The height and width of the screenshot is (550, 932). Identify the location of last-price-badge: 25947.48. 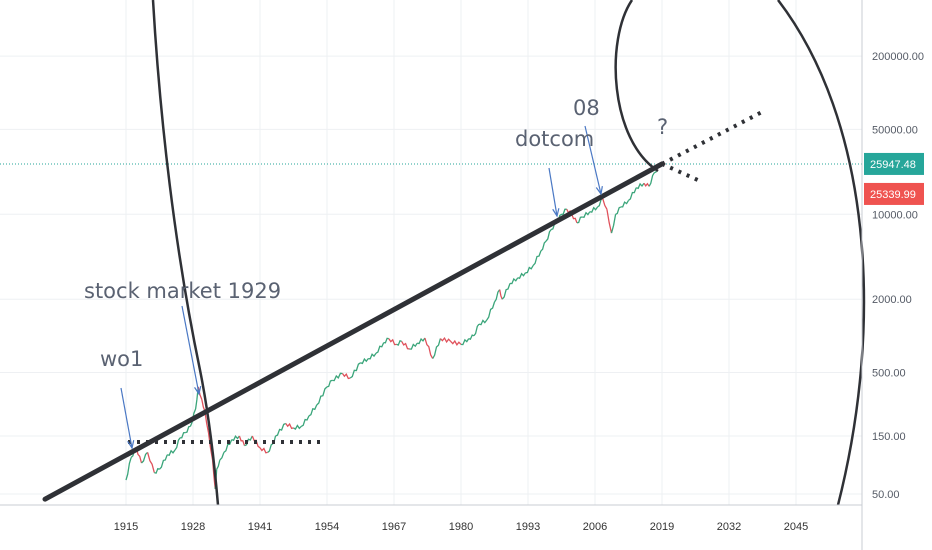
(894, 163).